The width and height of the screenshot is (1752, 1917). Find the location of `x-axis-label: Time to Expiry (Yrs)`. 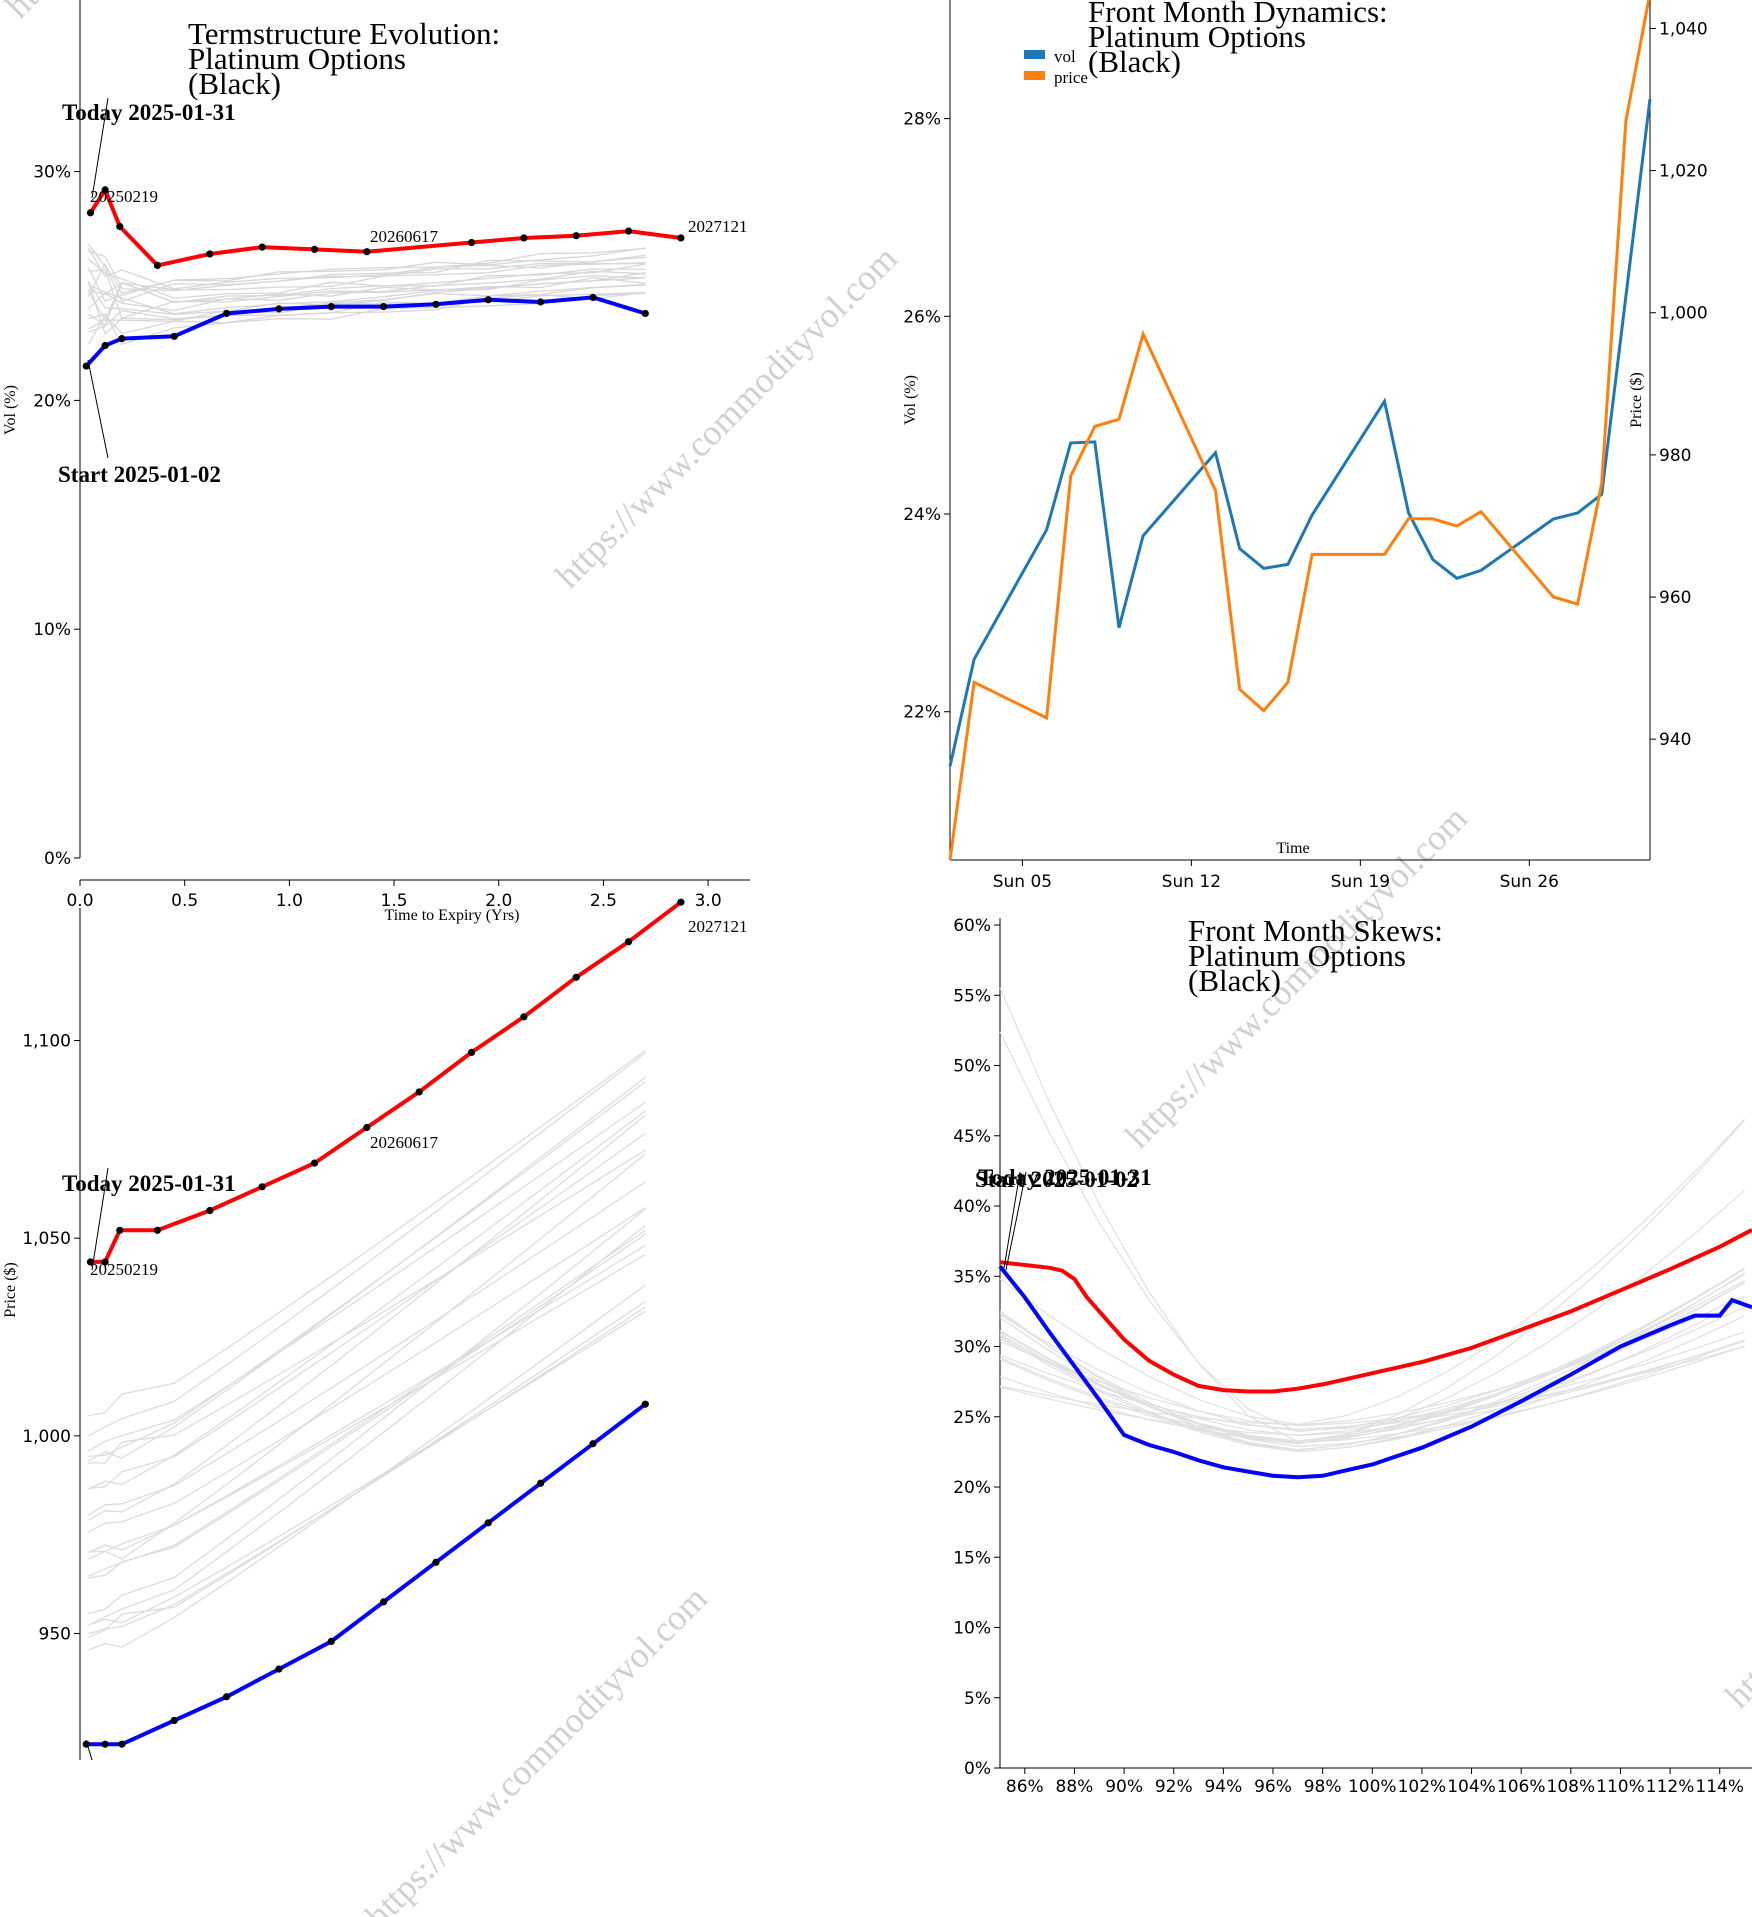

x-axis-label: Time to Expiry (Yrs) is located at coordinates (452, 915).